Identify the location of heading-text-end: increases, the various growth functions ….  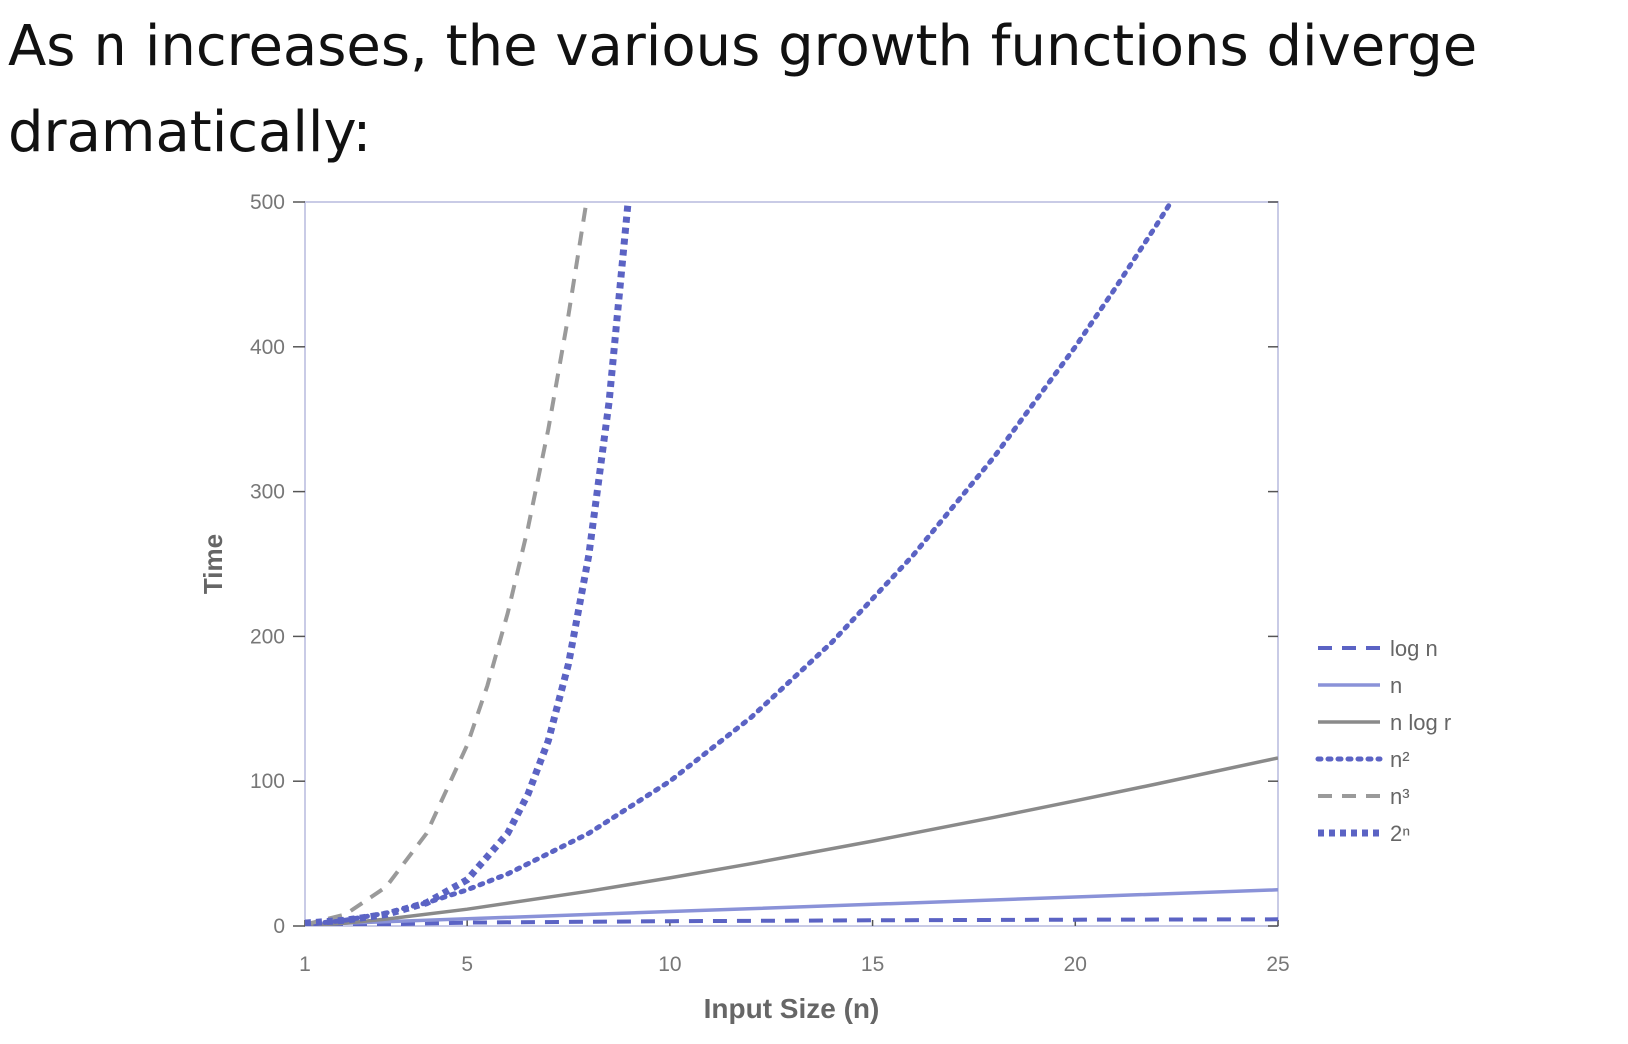
(802, 46).